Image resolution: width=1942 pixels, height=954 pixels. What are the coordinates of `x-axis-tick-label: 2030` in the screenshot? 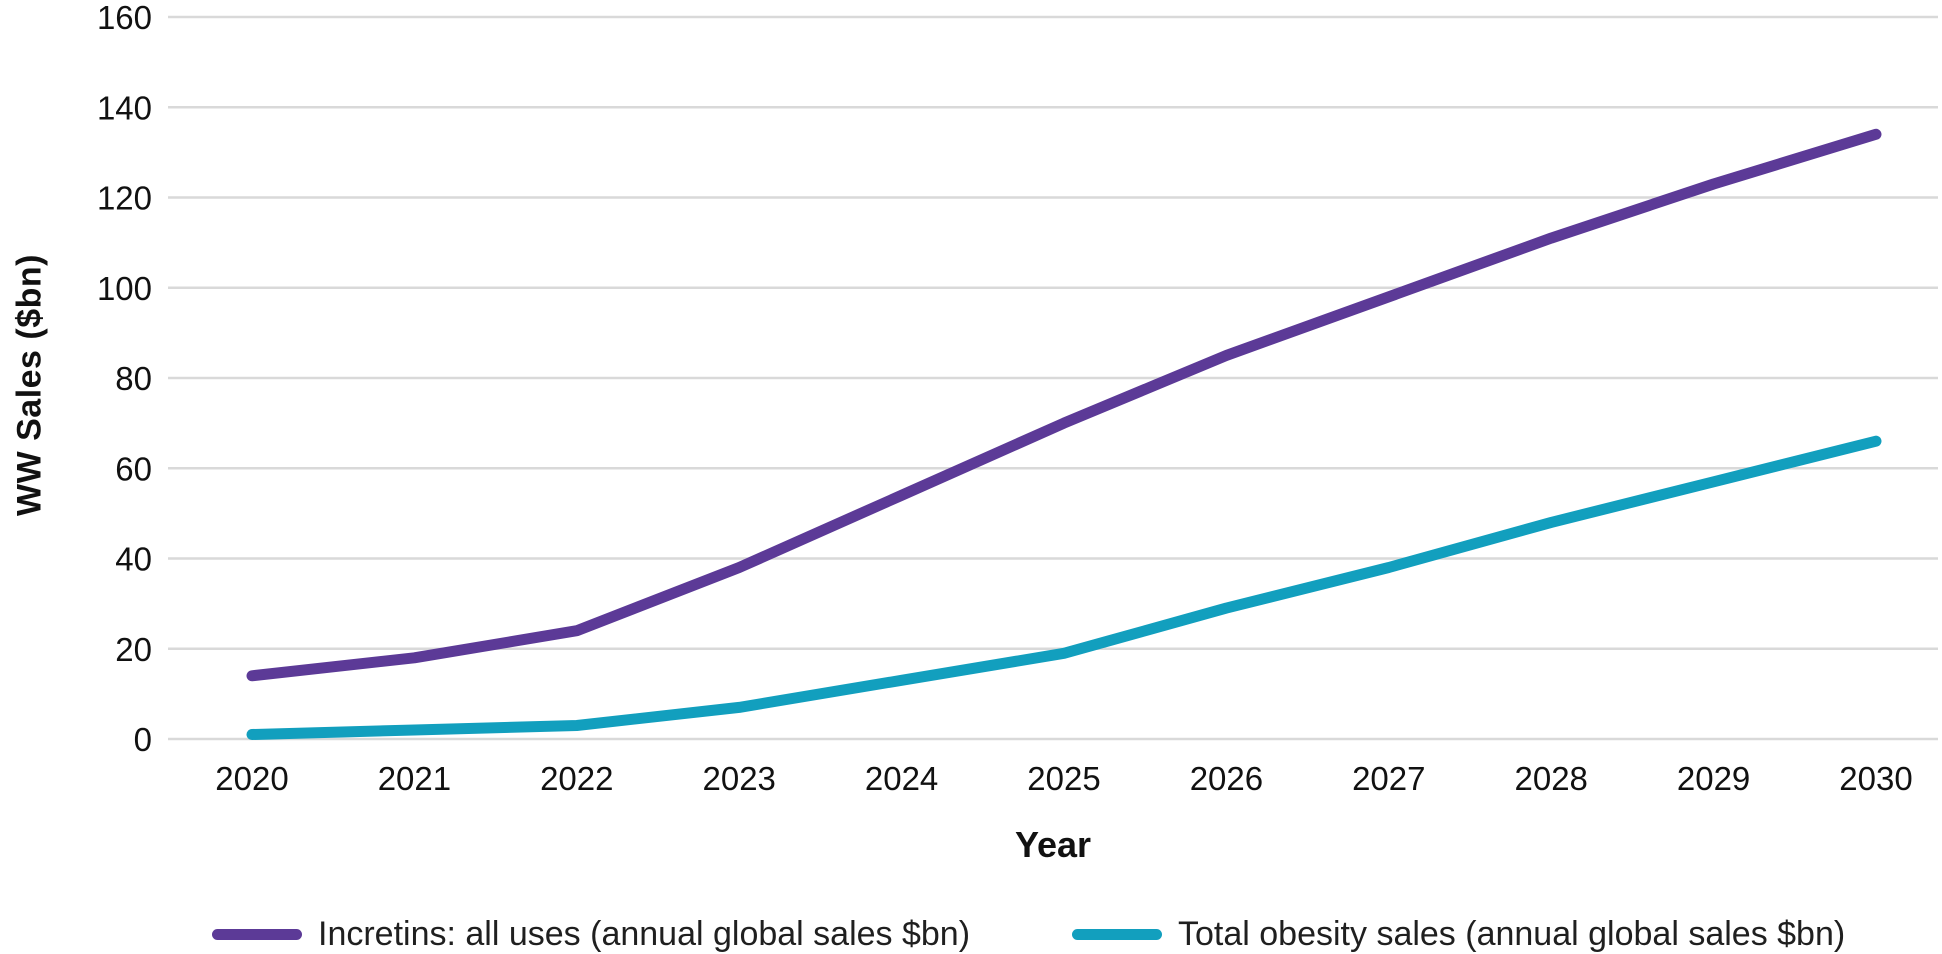 It's located at (1875, 778).